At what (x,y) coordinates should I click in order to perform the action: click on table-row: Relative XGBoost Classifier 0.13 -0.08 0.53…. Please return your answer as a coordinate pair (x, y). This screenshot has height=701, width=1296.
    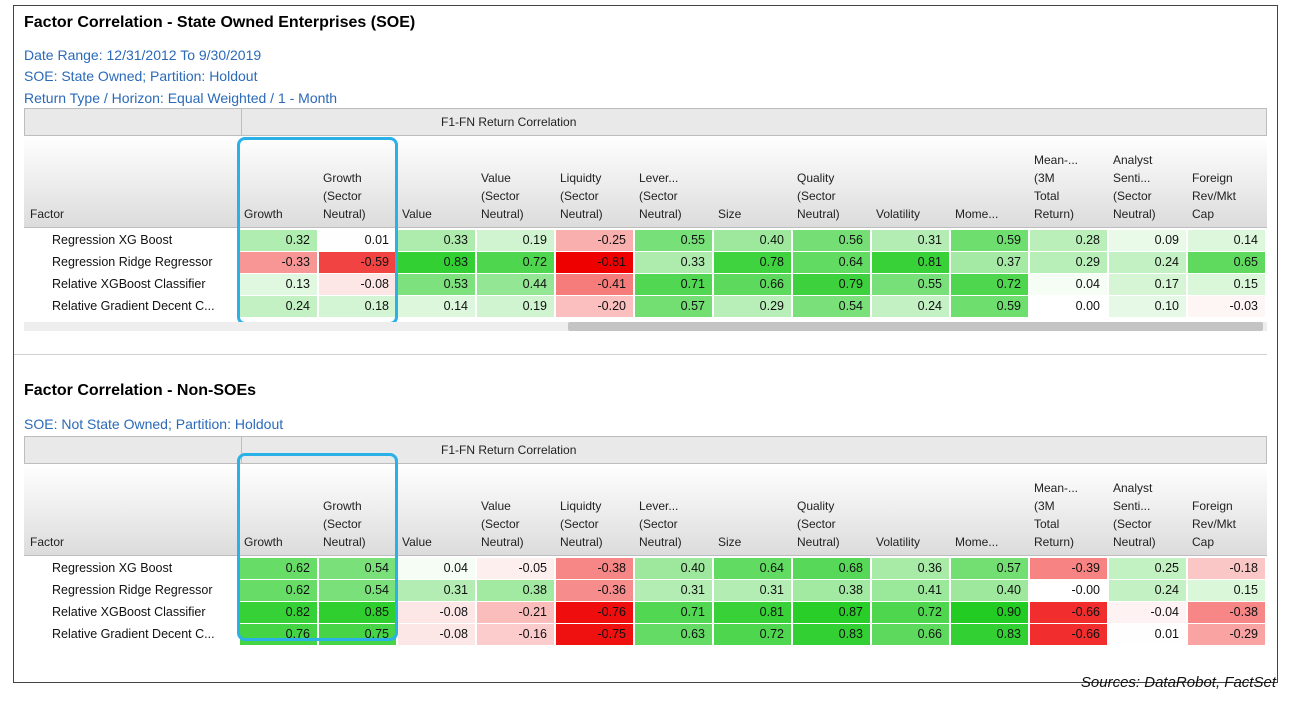
    Looking at the image, I should click on (645, 285).